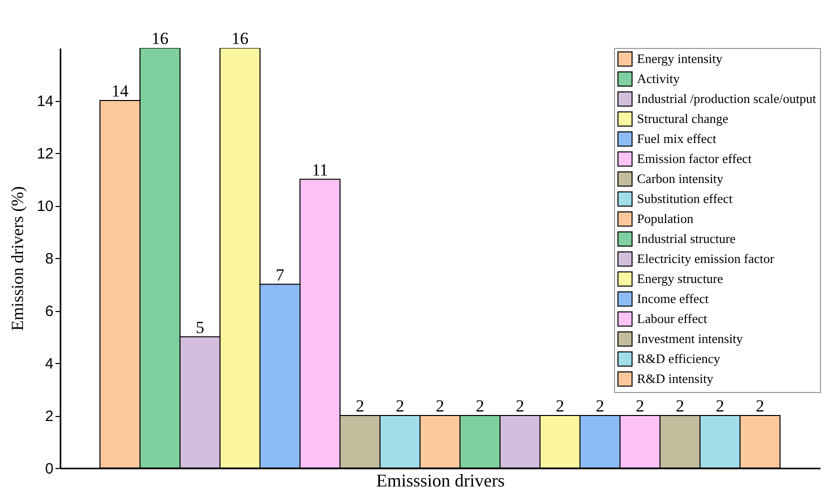  Describe the element at coordinates (17, 258) in the screenshot. I see `y-axis-title: Emission drivers (%)` at that location.